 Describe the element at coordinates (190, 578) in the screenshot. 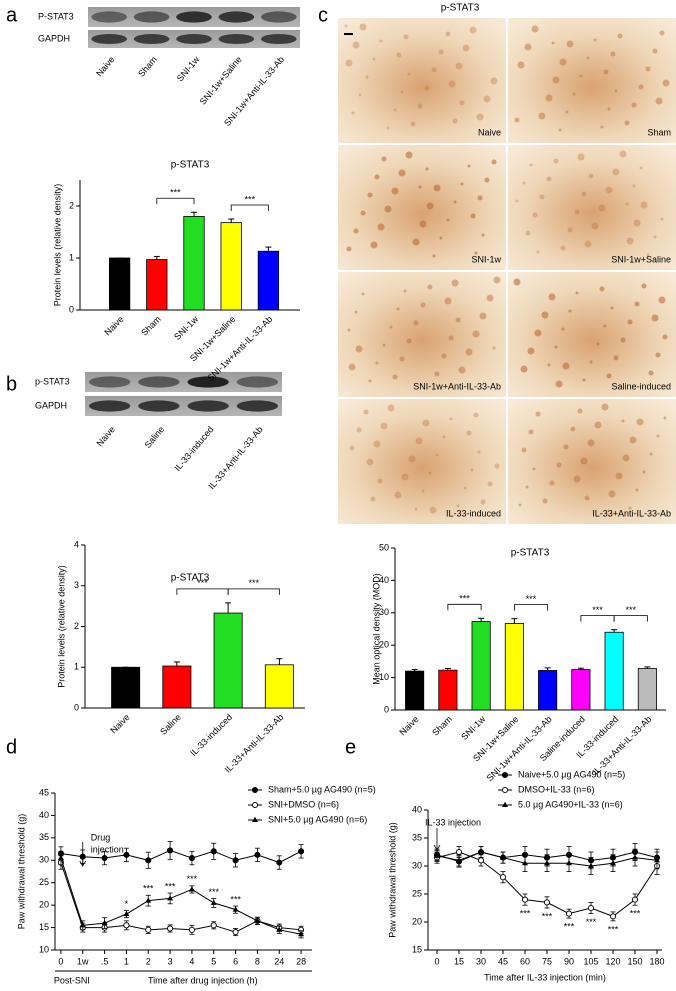

I see `chart-title: p-STAT3` at that location.